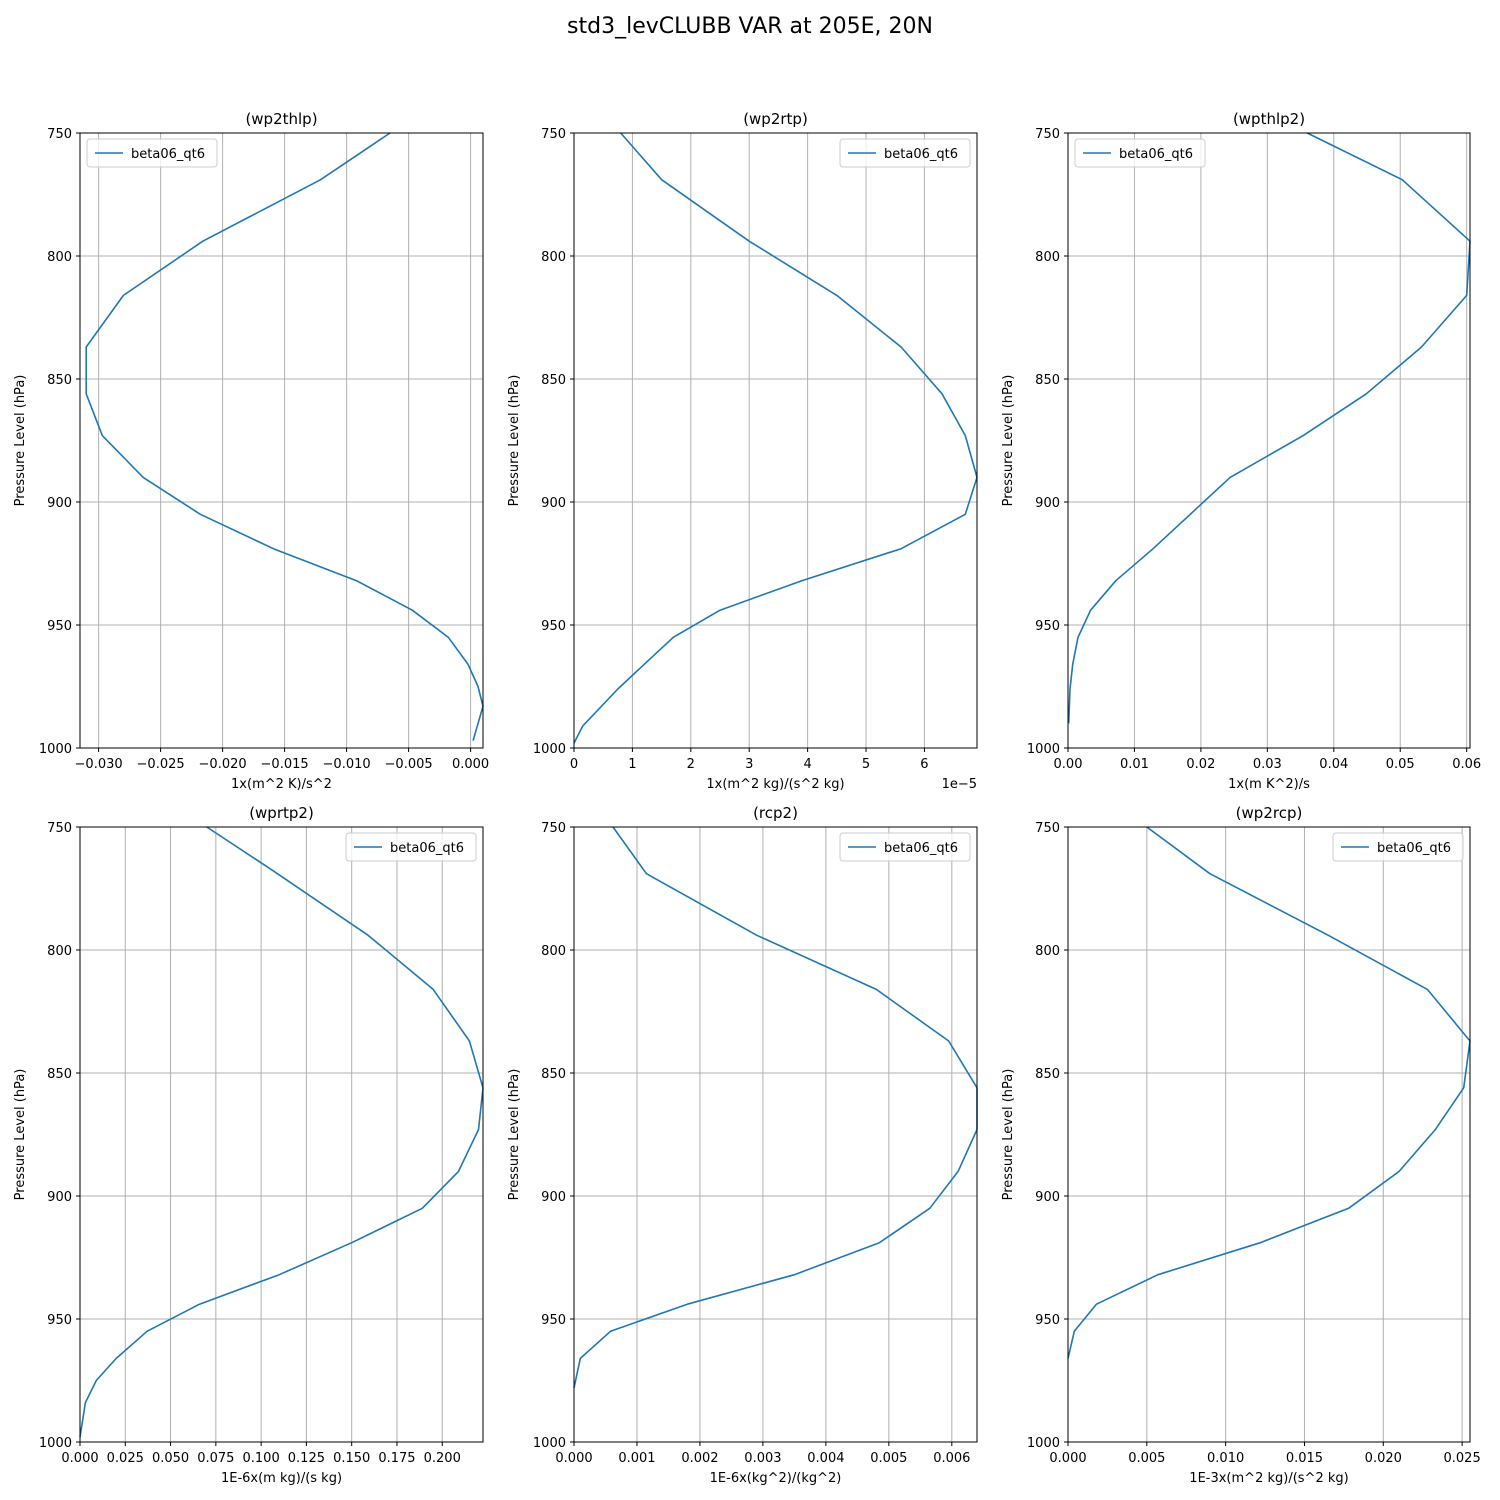 The image size is (1500, 1500). Describe the element at coordinates (1134, 764) in the screenshot. I see `x-tick-label: 0.01` at that location.